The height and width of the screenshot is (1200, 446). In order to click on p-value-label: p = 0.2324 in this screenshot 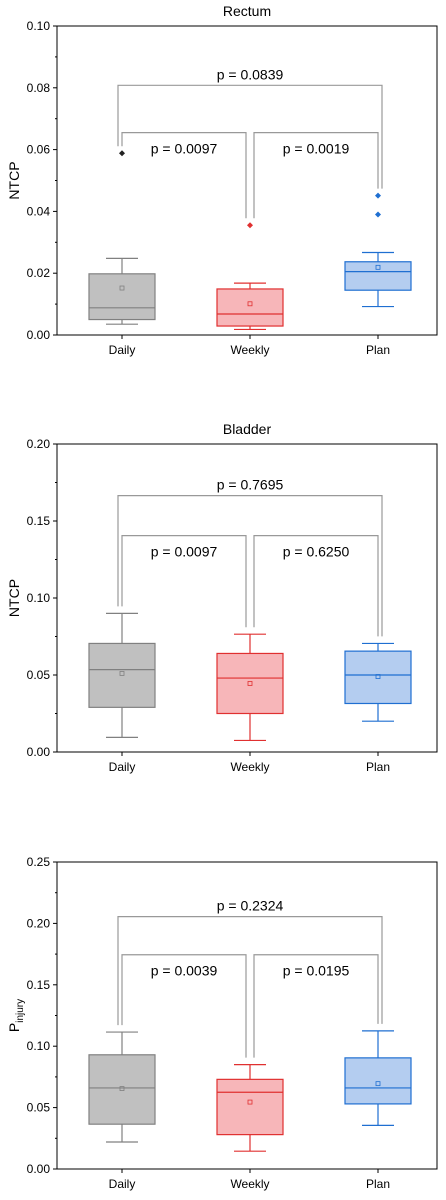, I will do `click(250, 906)`.